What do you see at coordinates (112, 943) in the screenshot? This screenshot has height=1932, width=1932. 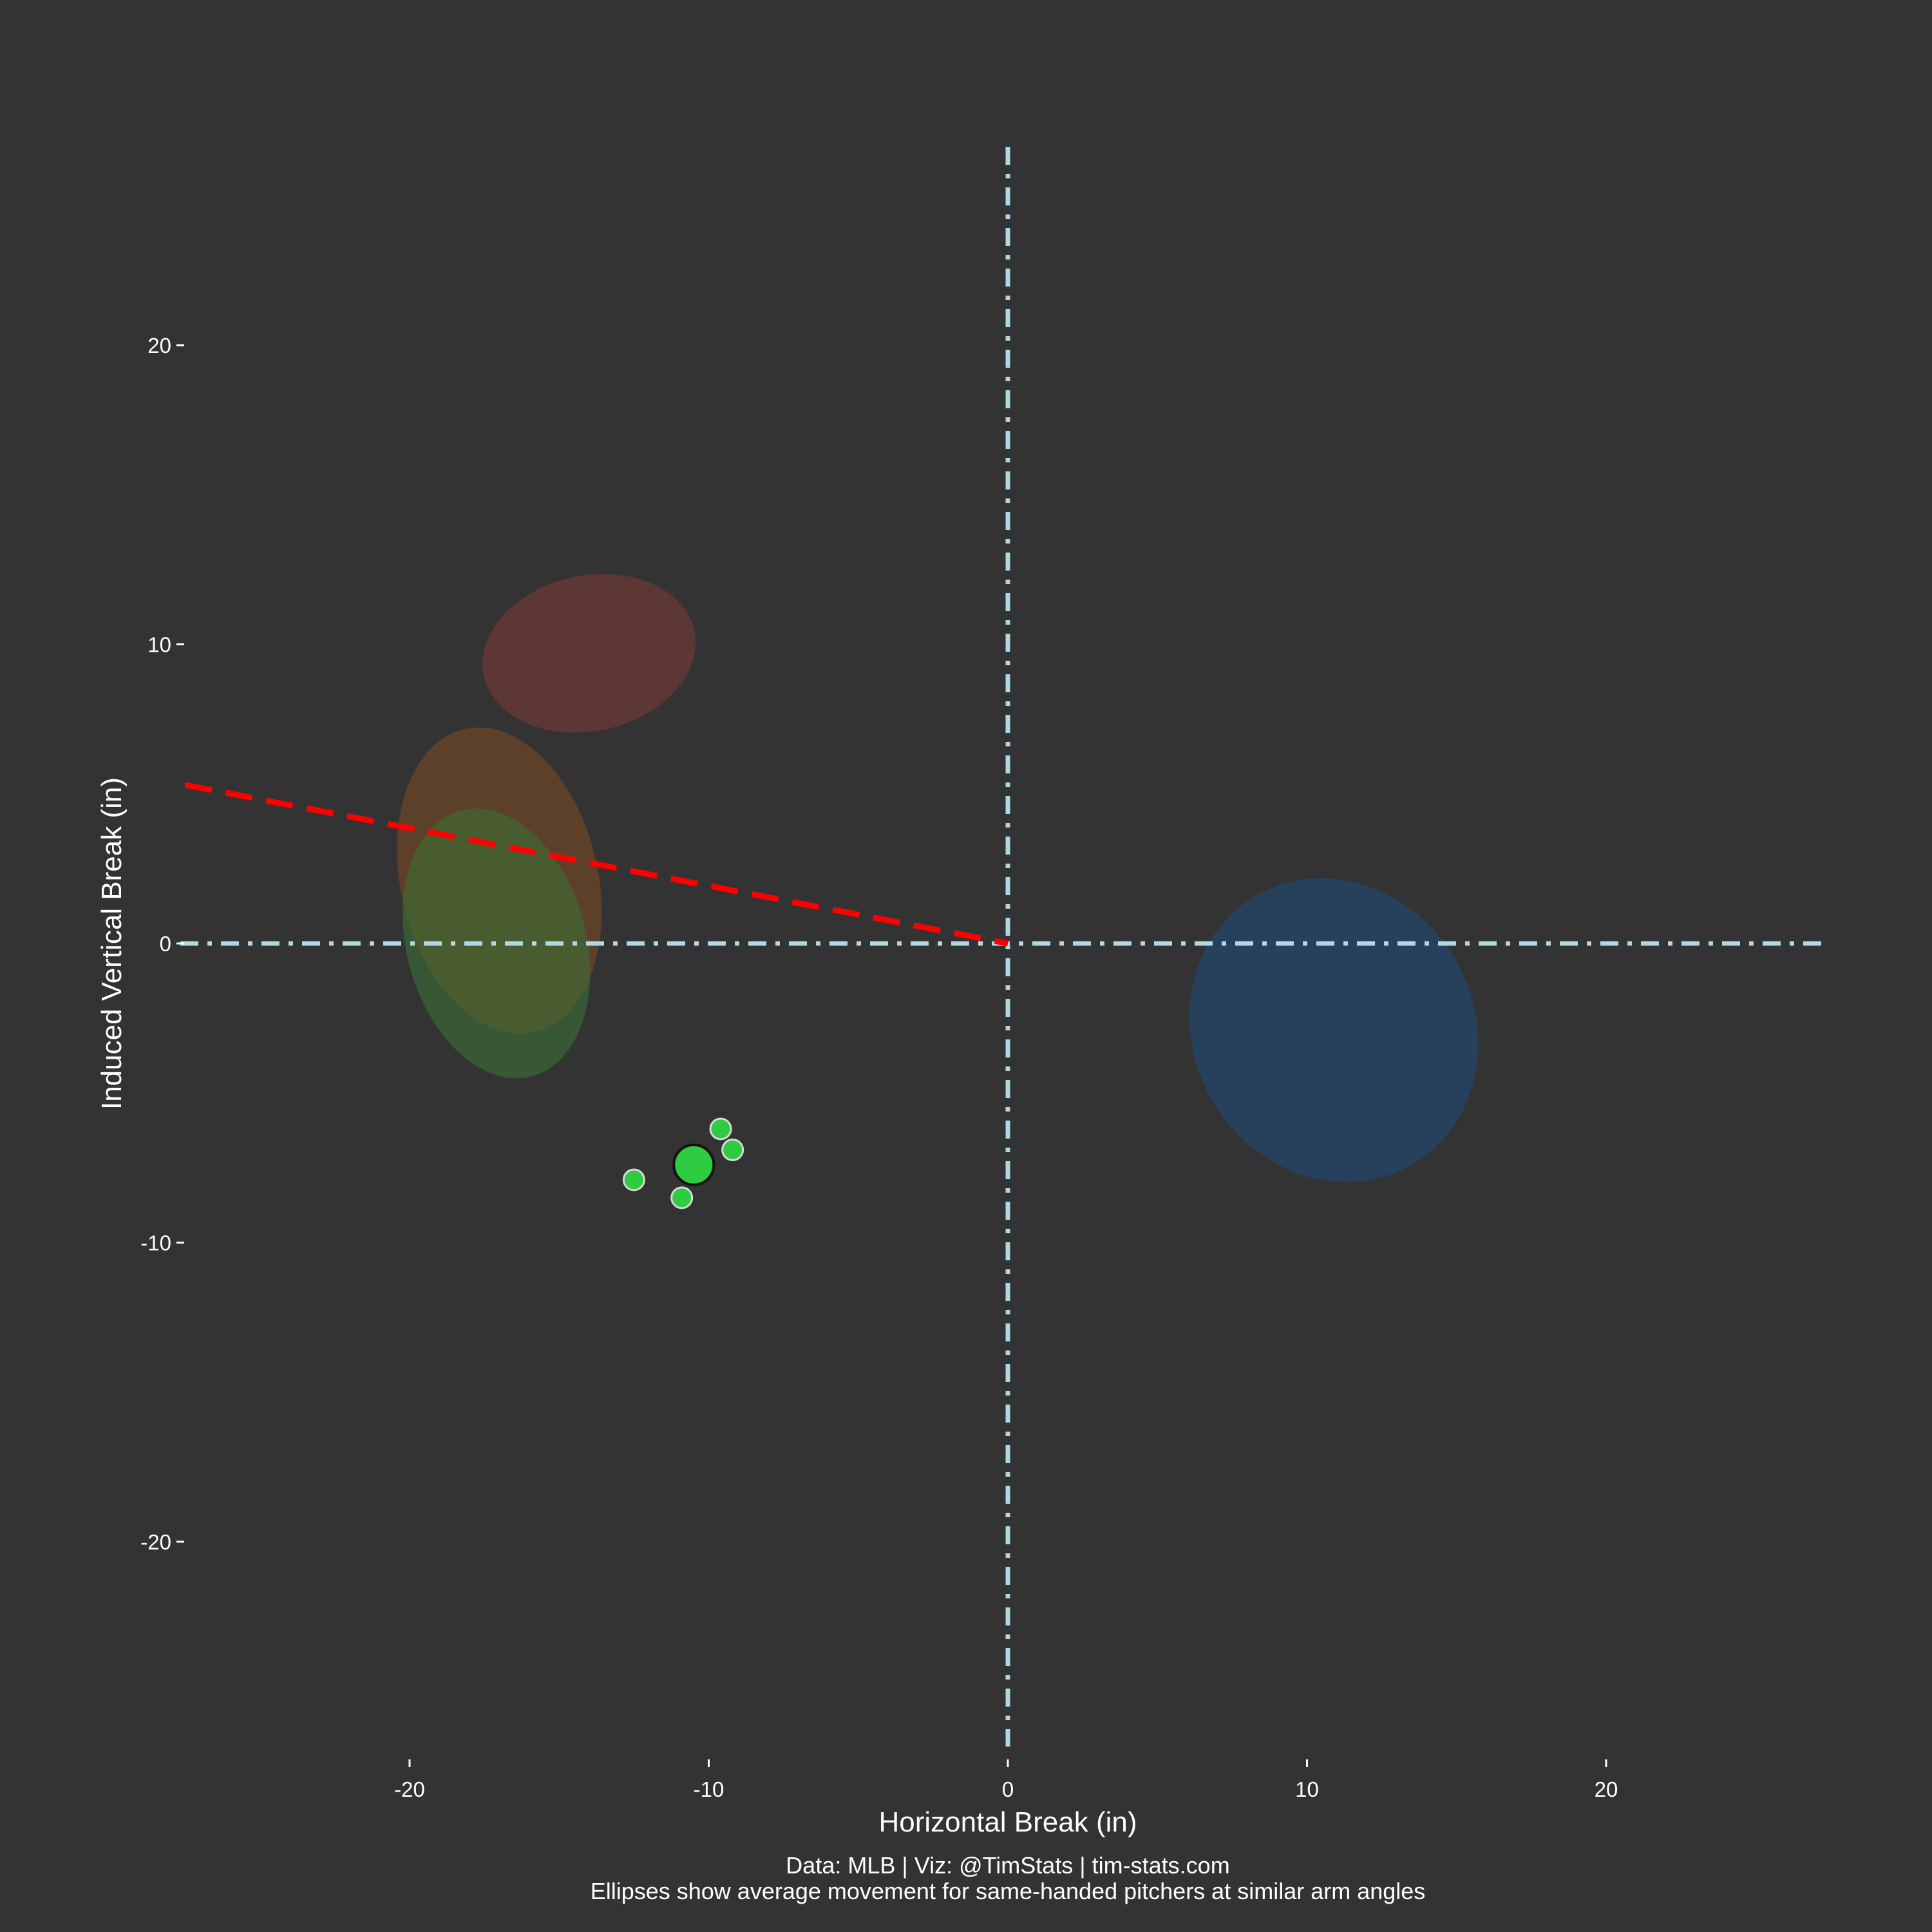 I see `y-axis-title: Induced Vertical Break (in)` at bounding box center [112, 943].